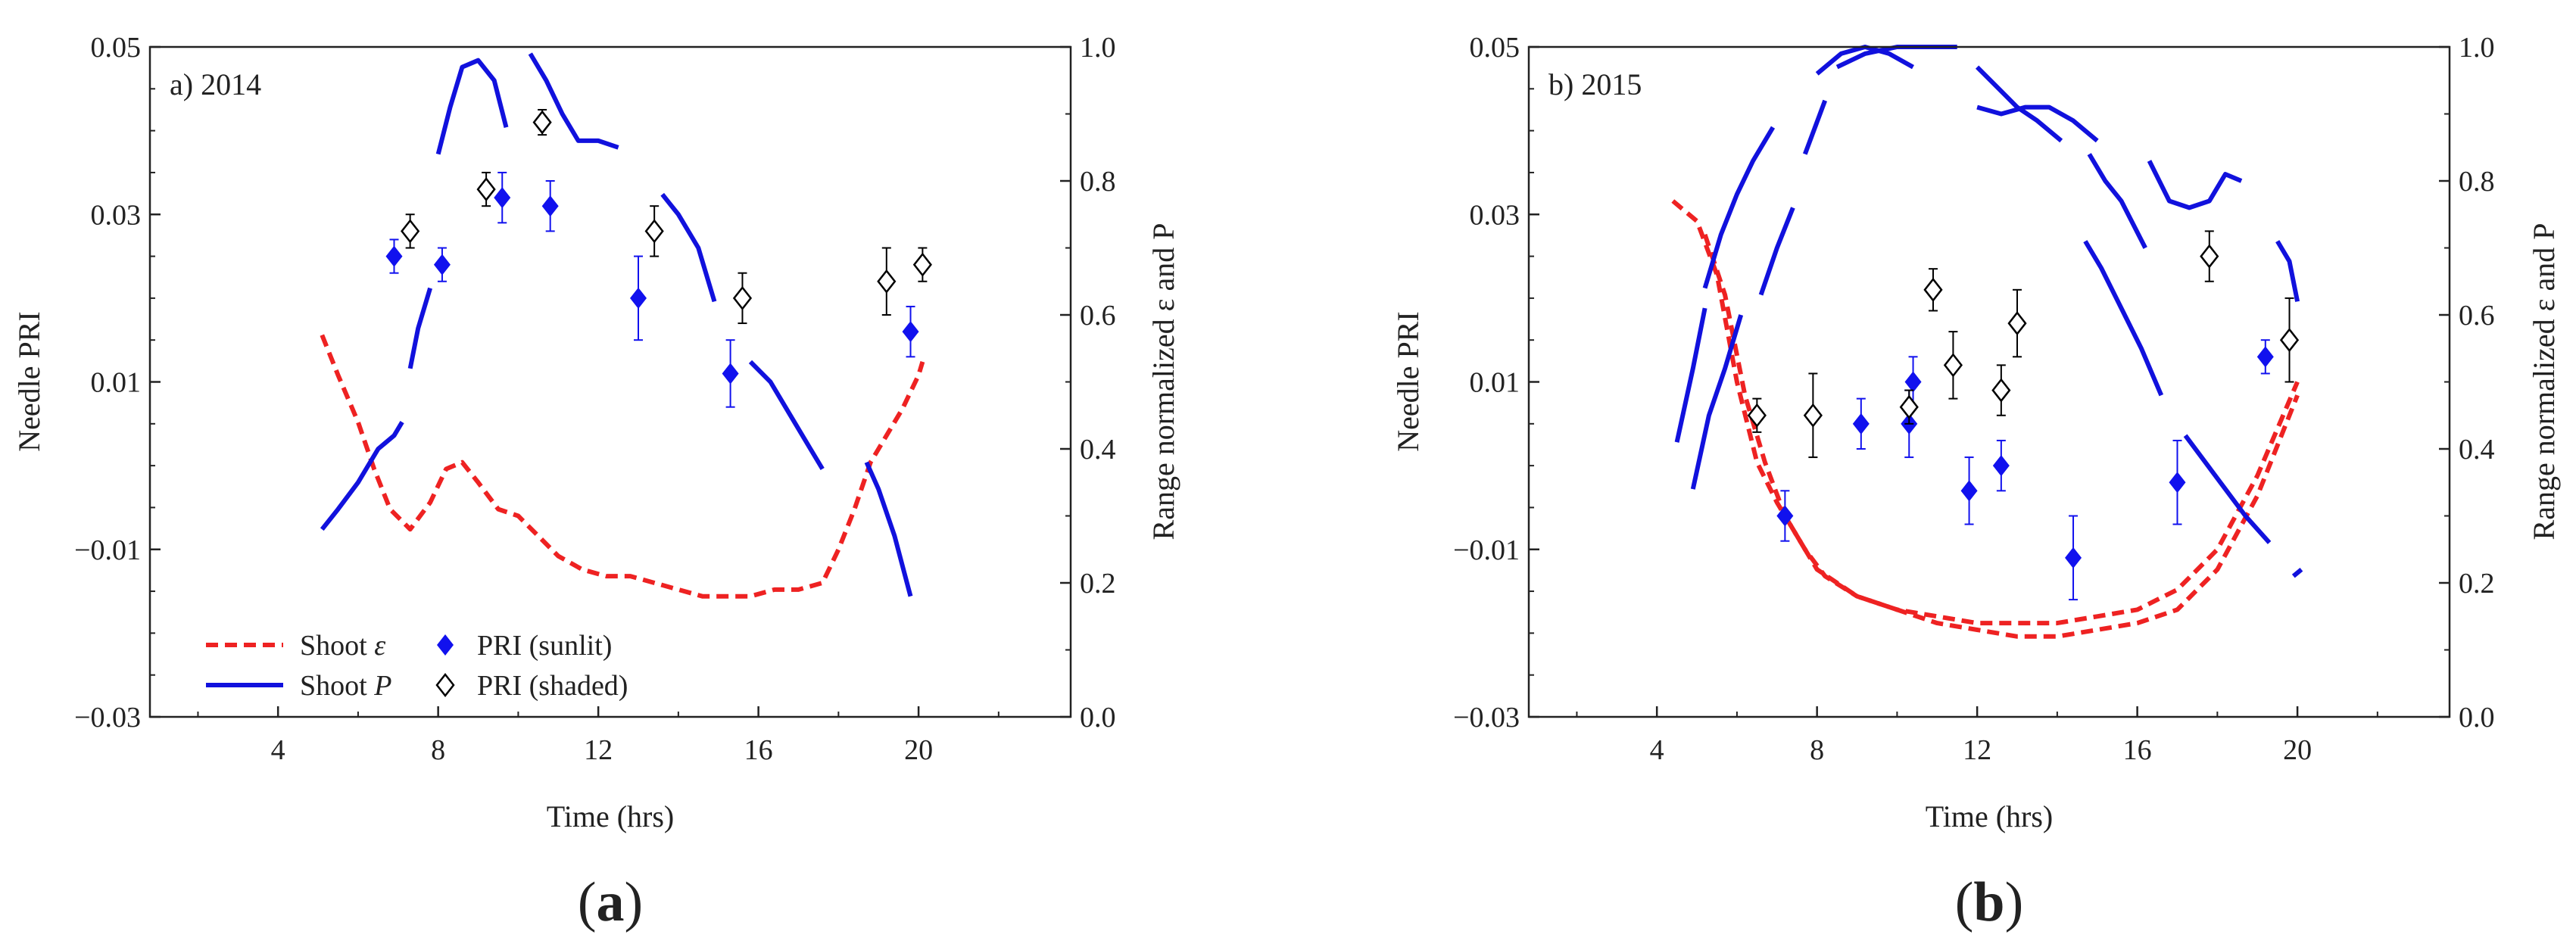  I want to click on caption-a: (a), so click(610, 902).